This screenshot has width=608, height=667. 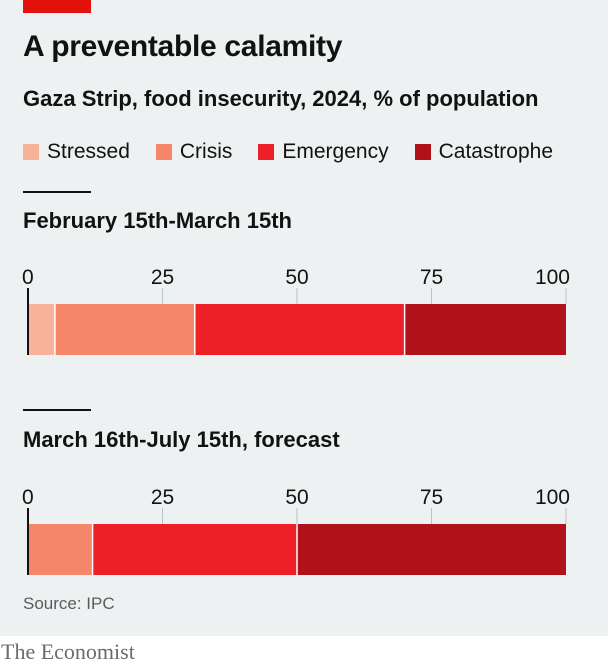 I want to click on stacked-bar-chart-2: 0 25 50 75 100, so click(x=296, y=530).